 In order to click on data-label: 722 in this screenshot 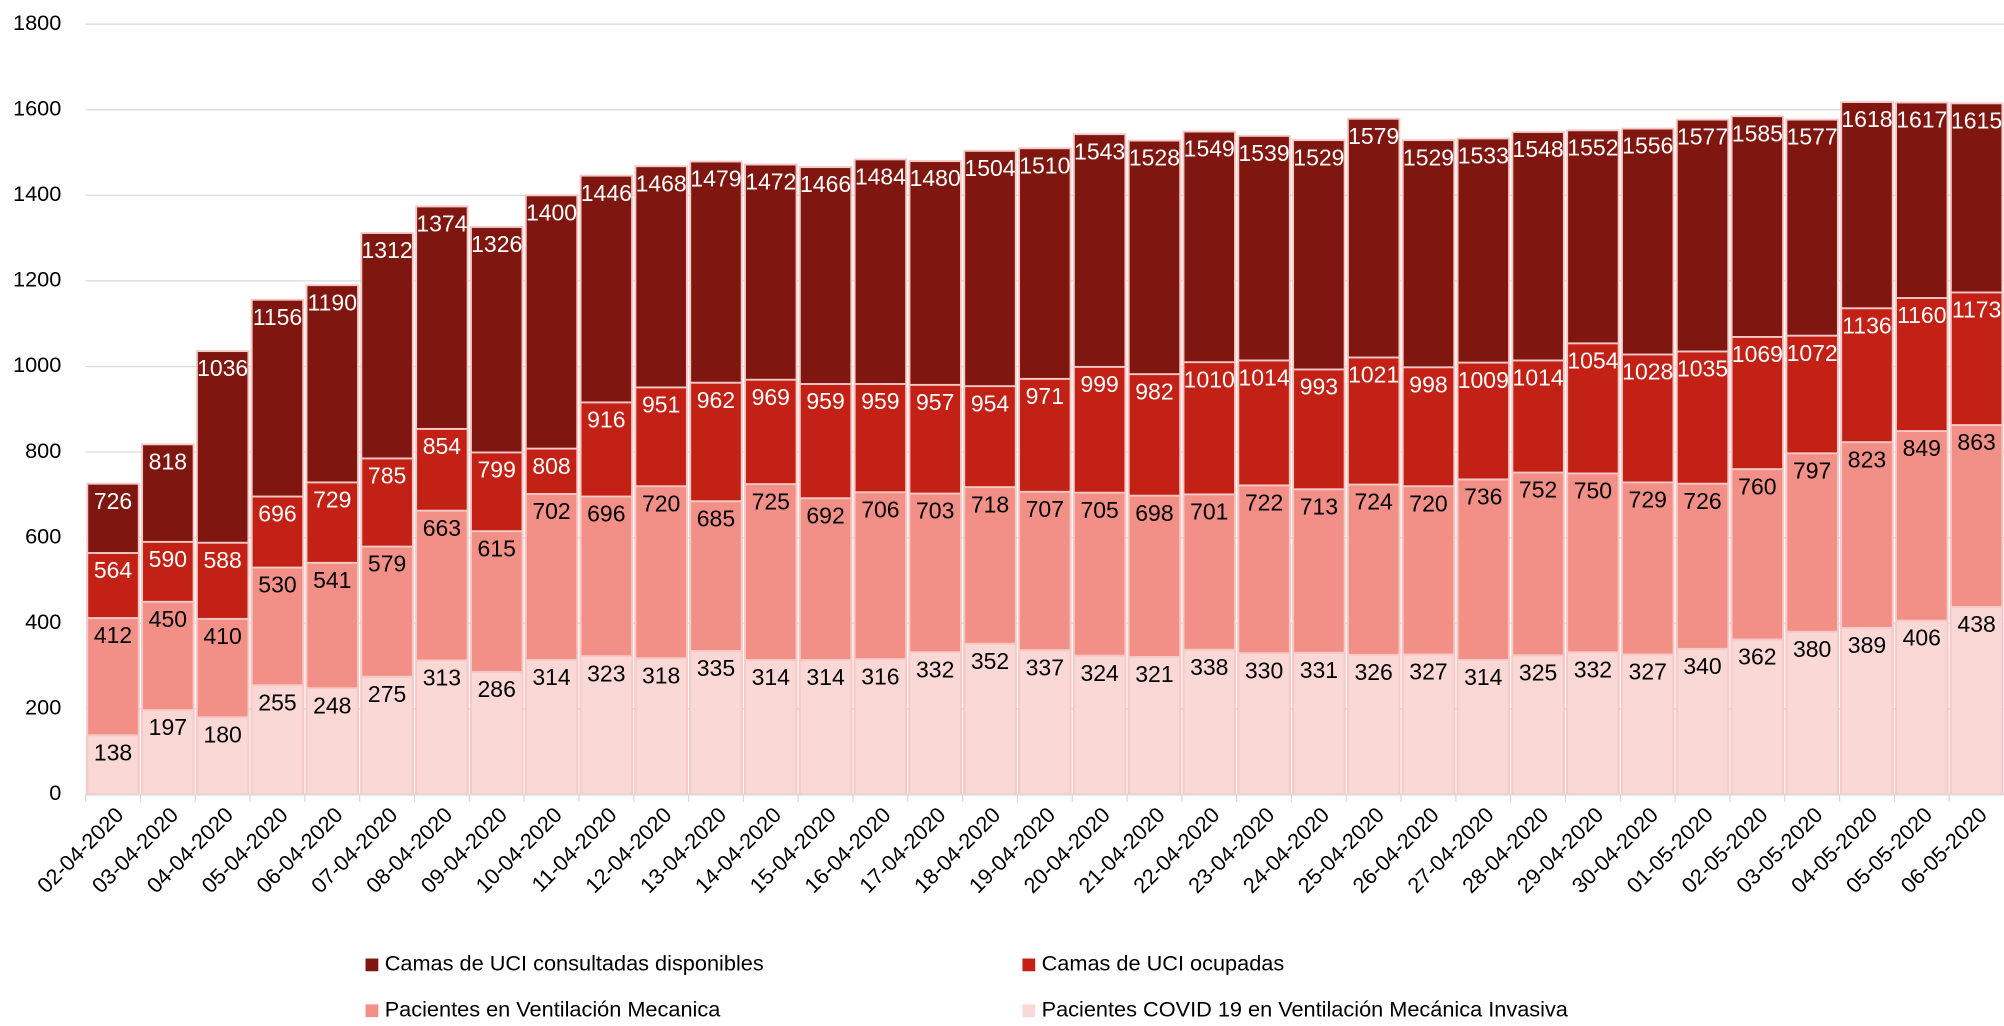, I will do `click(1264, 503)`.